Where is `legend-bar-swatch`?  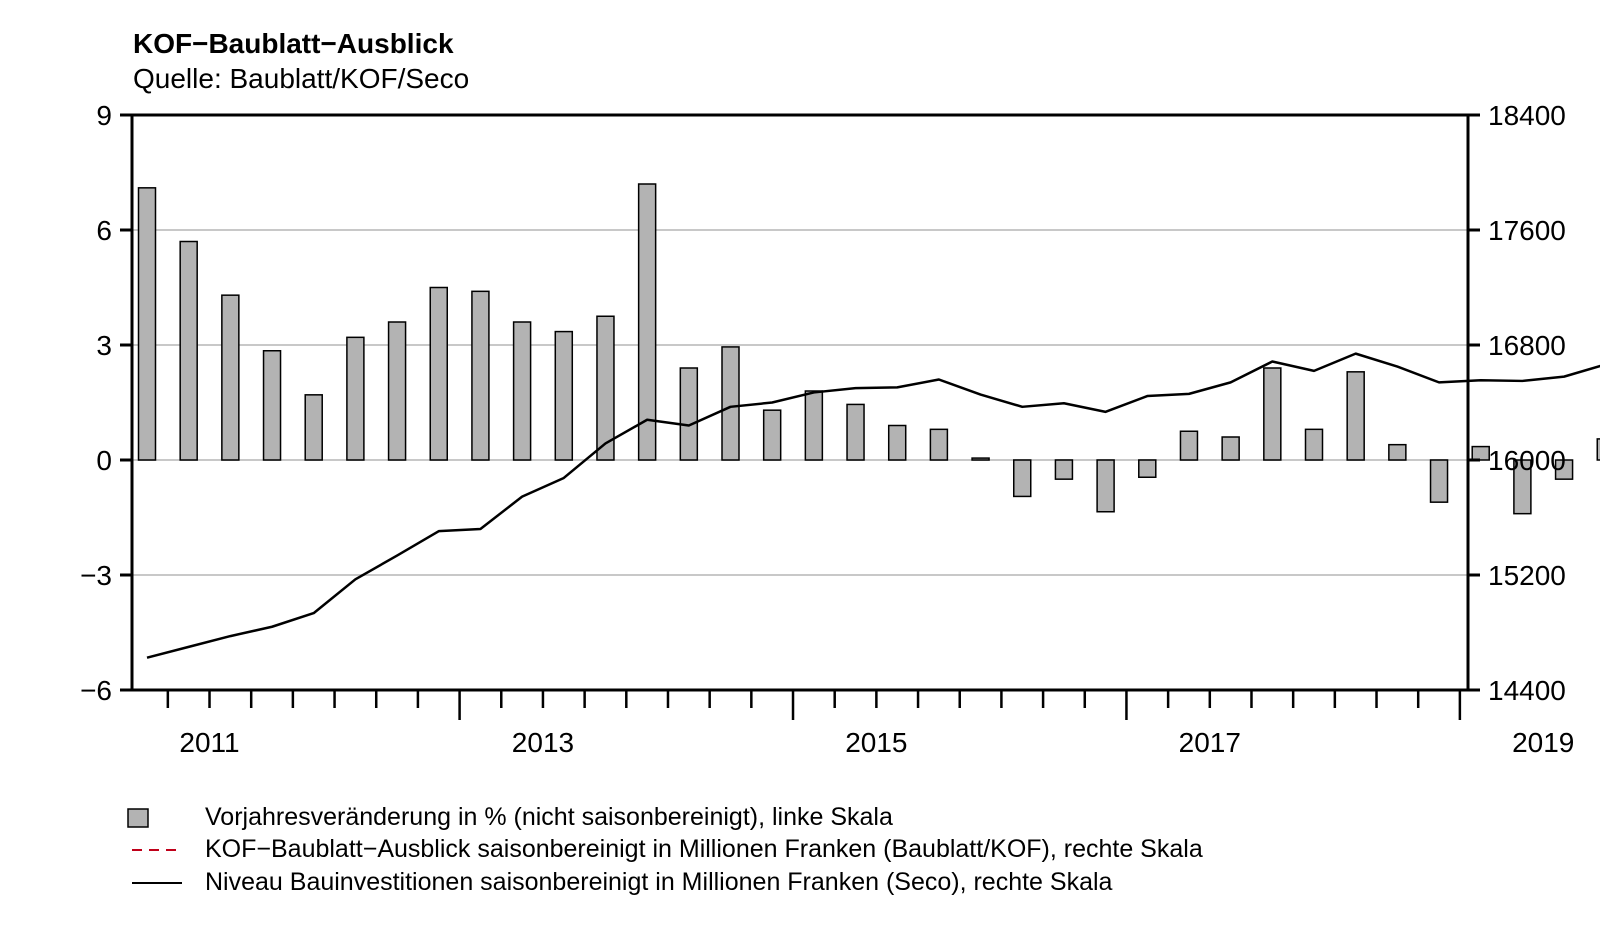
legend-bar-swatch is located at coordinates (138, 818).